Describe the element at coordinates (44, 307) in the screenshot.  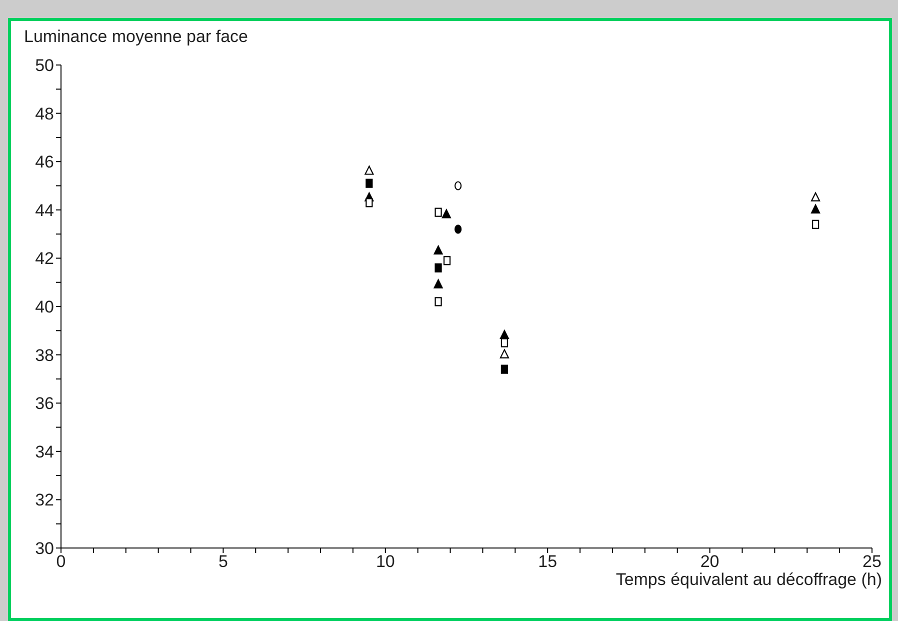
I see `y-tick-label: 40` at that location.